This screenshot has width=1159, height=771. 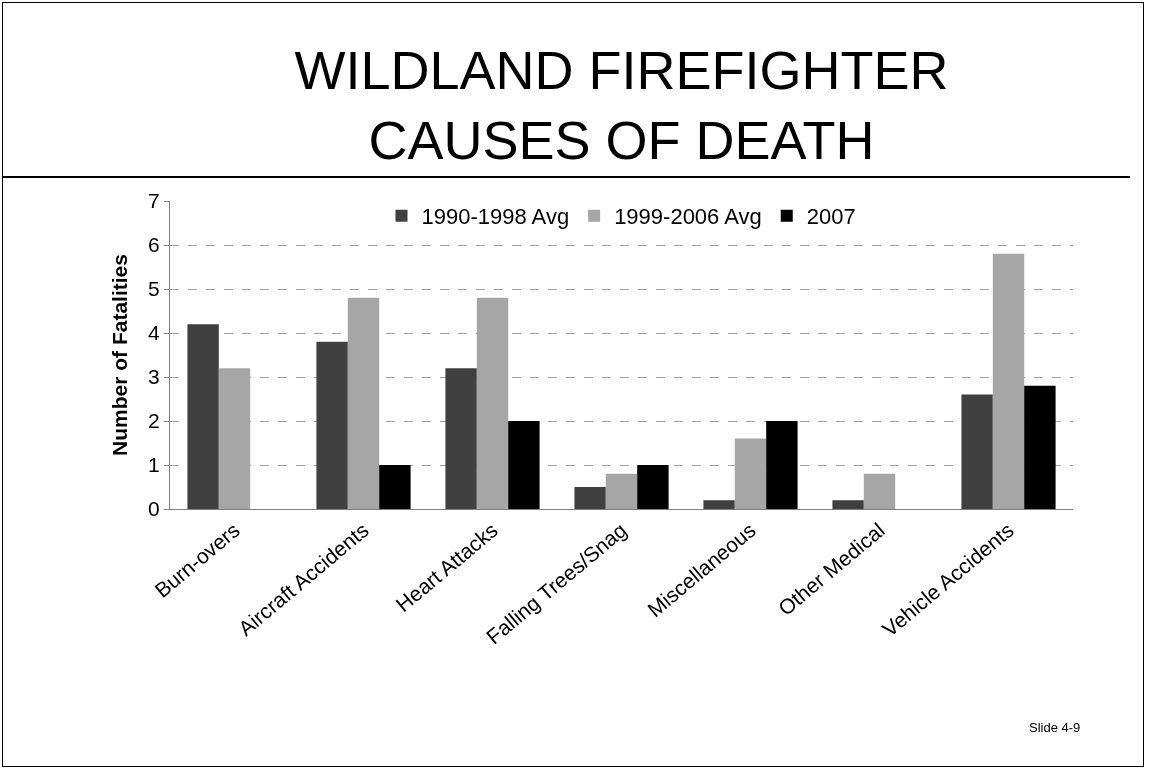 I want to click on y-axis-title: Number of Fatalities, so click(x=120, y=355).